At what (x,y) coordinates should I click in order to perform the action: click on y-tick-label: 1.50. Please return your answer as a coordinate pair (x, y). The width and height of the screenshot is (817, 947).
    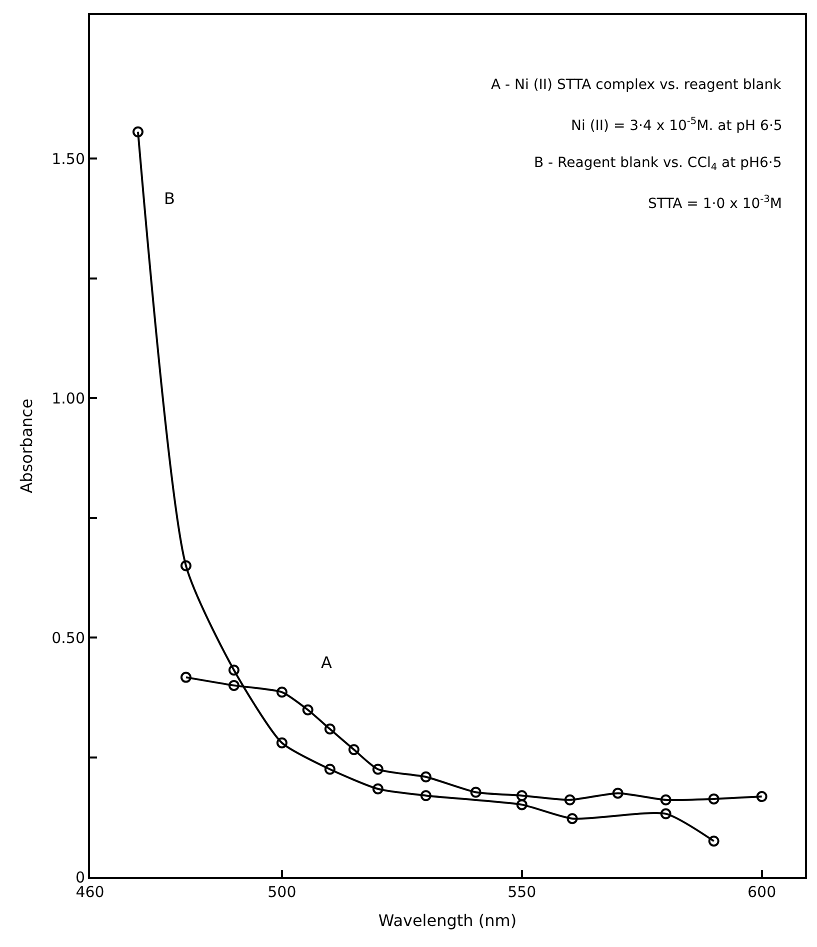
    Looking at the image, I should click on (68, 159).